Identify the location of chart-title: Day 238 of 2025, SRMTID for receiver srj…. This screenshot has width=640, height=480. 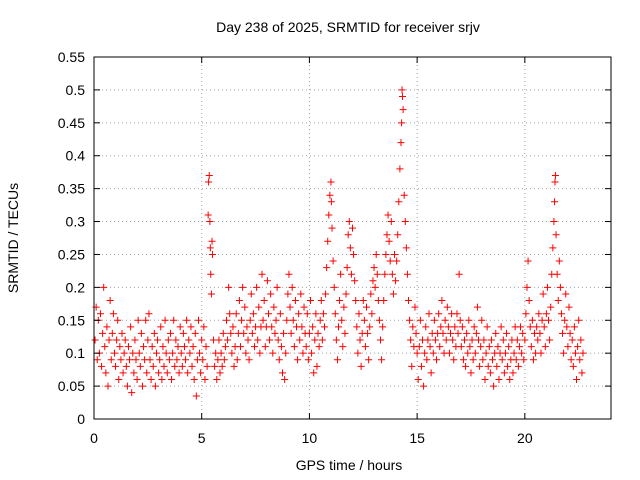
(348, 27).